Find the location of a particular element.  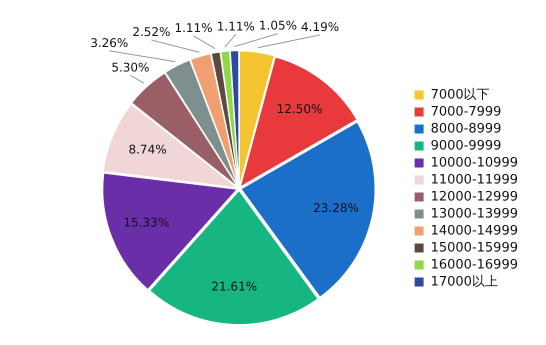

data-label: 12.50% is located at coordinates (299, 109).